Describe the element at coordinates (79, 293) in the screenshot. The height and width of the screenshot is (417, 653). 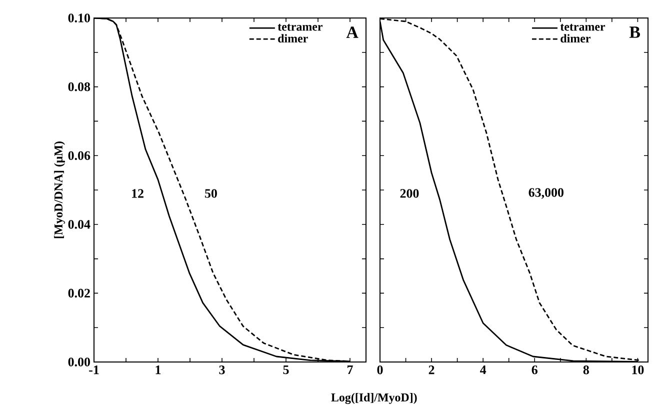
I see `y-tick-label: 0.02` at that location.